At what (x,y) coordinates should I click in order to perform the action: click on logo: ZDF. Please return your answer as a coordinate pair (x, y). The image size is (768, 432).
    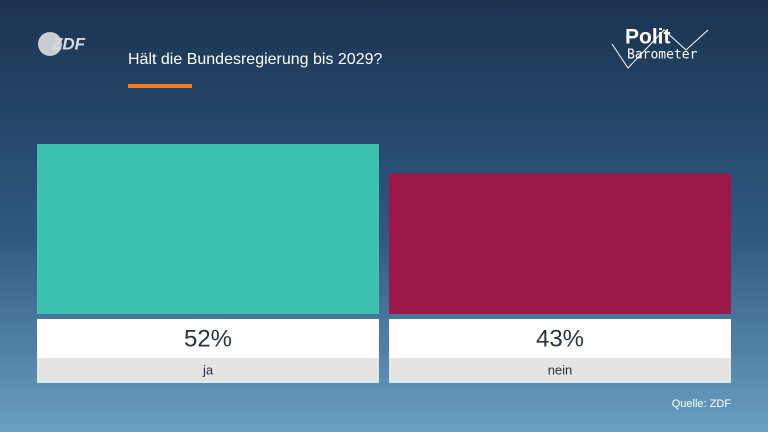
    Looking at the image, I should click on (68, 43).